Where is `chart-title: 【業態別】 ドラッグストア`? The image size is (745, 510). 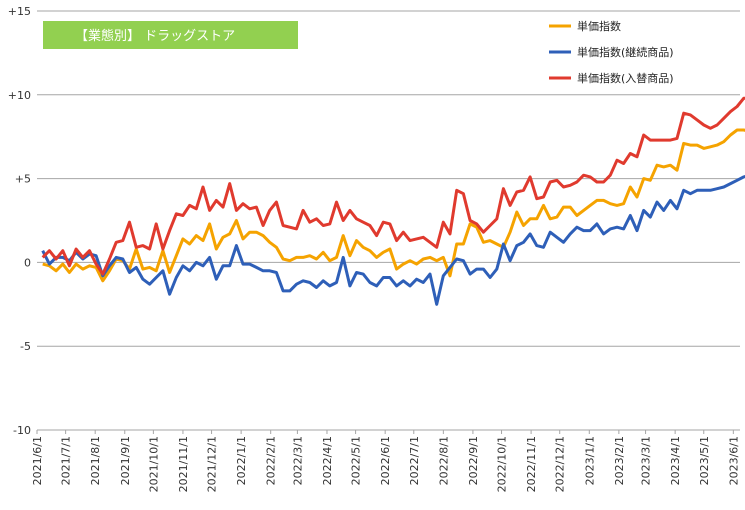 chart-title: 【業態別】 ドラッグストア is located at coordinates (155, 36).